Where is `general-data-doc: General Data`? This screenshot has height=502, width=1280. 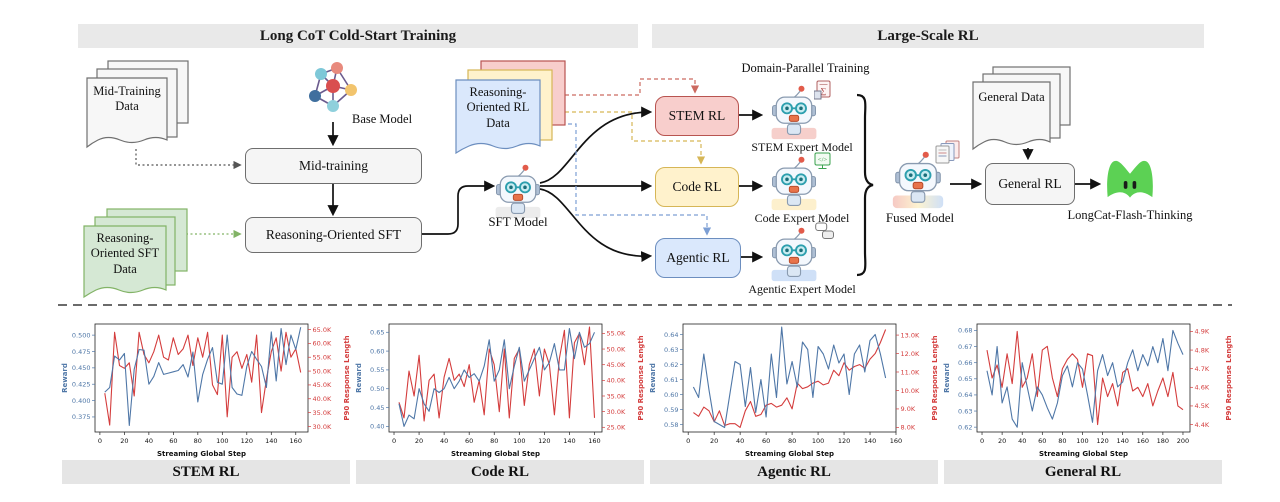
general-data-doc: General Data is located at coordinates (1022, 110).